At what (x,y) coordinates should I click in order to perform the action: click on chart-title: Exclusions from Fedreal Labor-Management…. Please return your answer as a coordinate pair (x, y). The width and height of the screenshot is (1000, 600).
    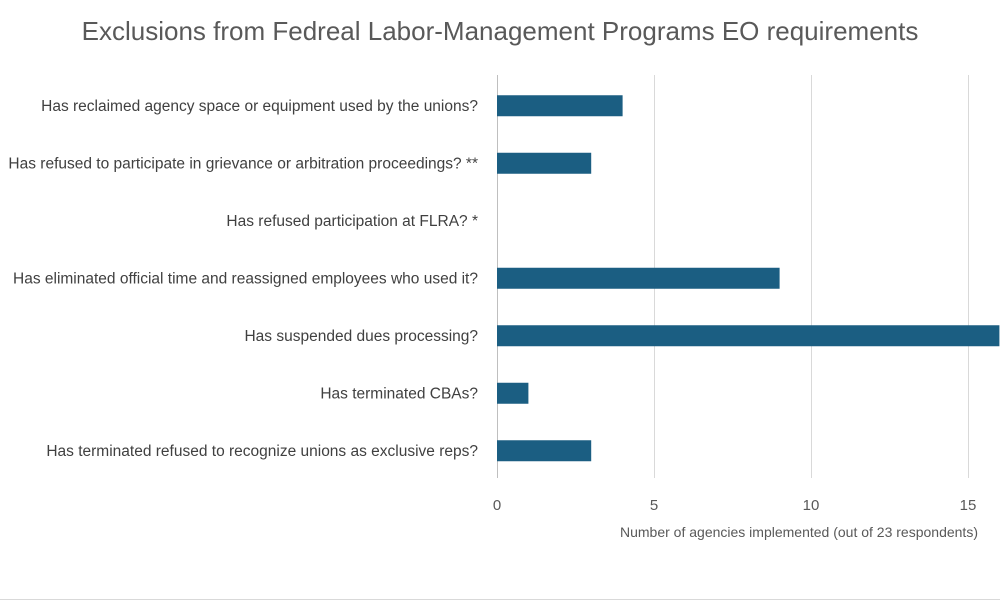
    Looking at the image, I should click on (500, 31).